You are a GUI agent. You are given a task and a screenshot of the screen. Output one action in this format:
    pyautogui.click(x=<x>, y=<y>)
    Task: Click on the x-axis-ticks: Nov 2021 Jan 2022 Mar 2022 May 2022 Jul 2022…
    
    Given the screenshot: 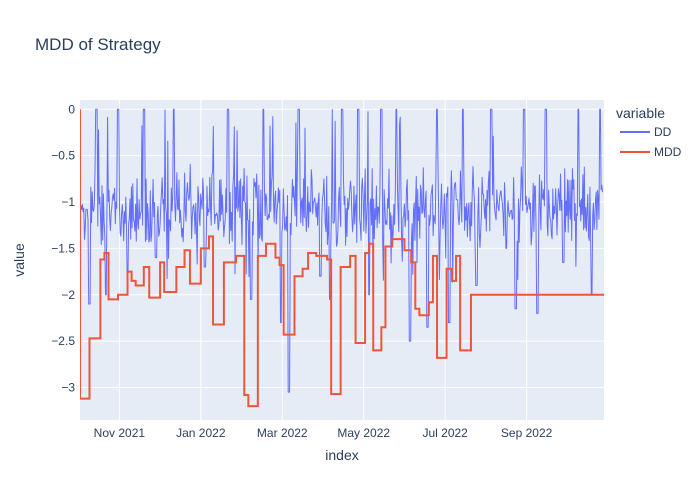 What is the action you would take?
    pyautogui.click(x=323, y=433)
    